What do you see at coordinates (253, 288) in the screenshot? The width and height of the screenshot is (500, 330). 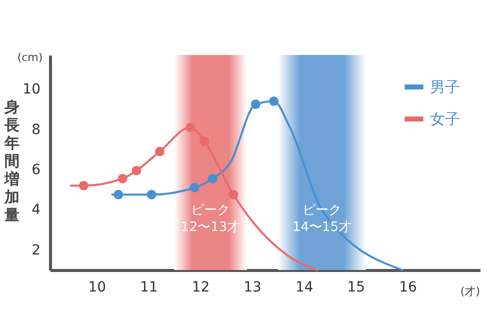 I see `x-tick-label: 13` at bounding box center [253, 288].